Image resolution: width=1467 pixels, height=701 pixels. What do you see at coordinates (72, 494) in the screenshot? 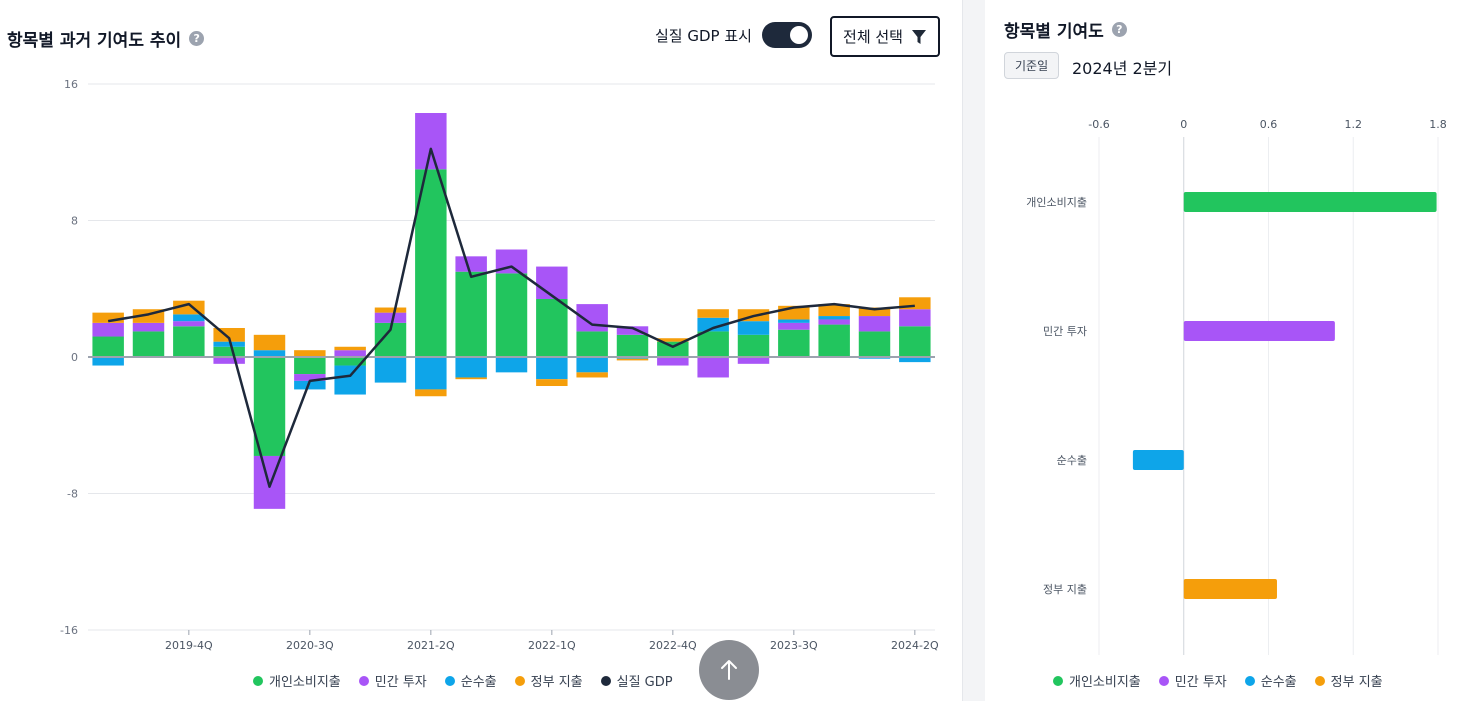
I see `y-tick-label: -8` at bounding box center [72, 494].